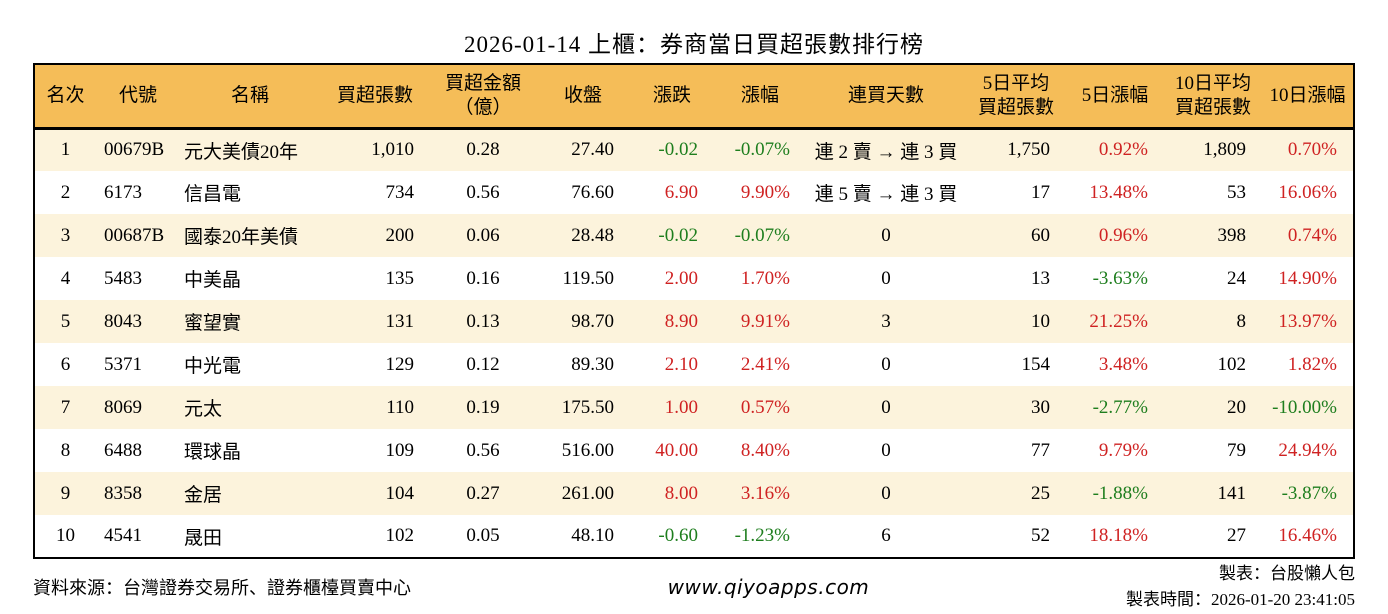 This screenshot has height=614, width=1388. I want to click on cell-name: 元大美債20年, so click(241, 152).